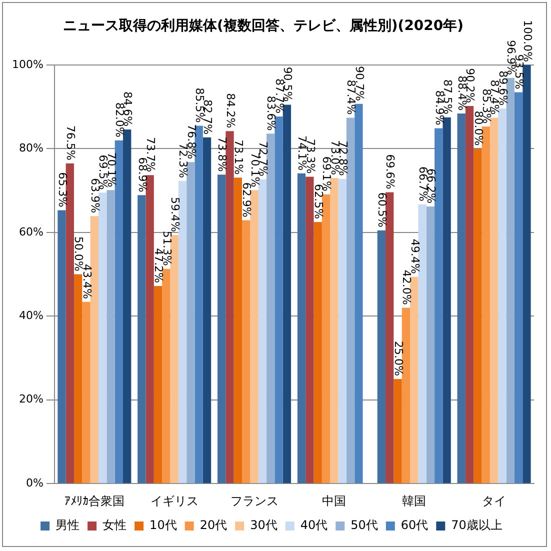  What do you see at coordinates (31, 231) in the screenshot?
I see `y-tick-label: 60%` at bounding box center [31, 231].